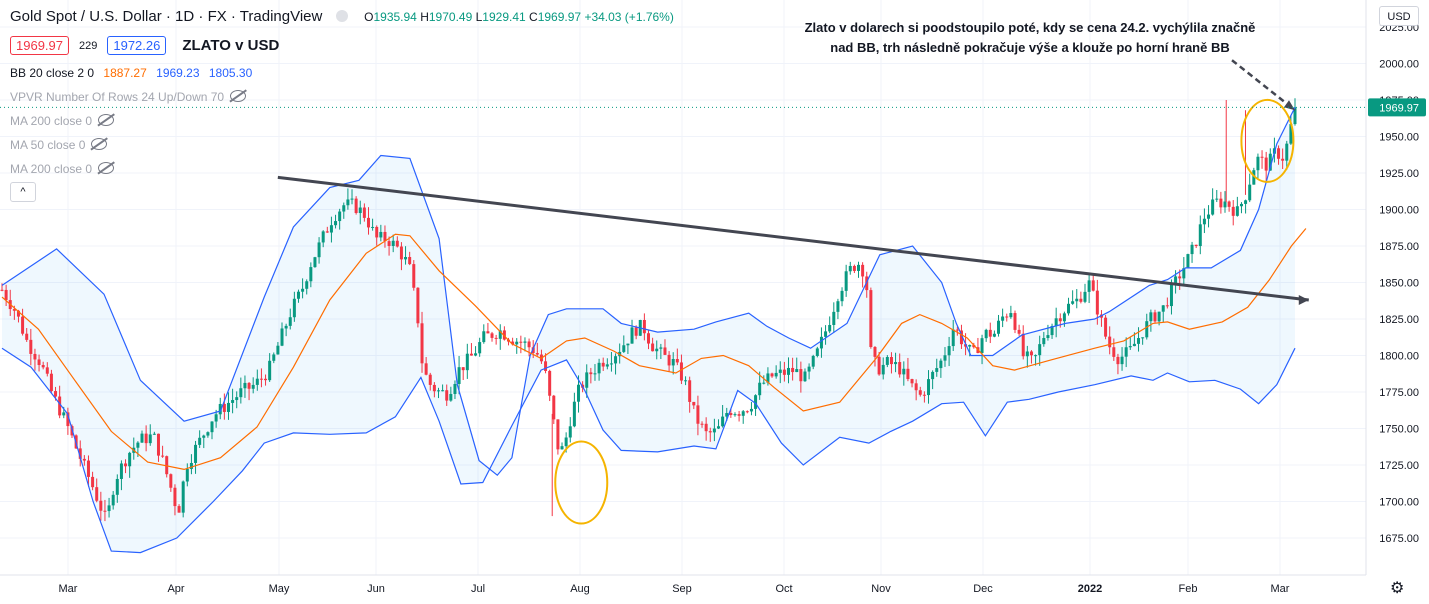 This screenshot has width=1429, height=604. Describe the element at coordinates (137, 45) in the screenshot. I see `buy-price-button: 1972.26` at that location.